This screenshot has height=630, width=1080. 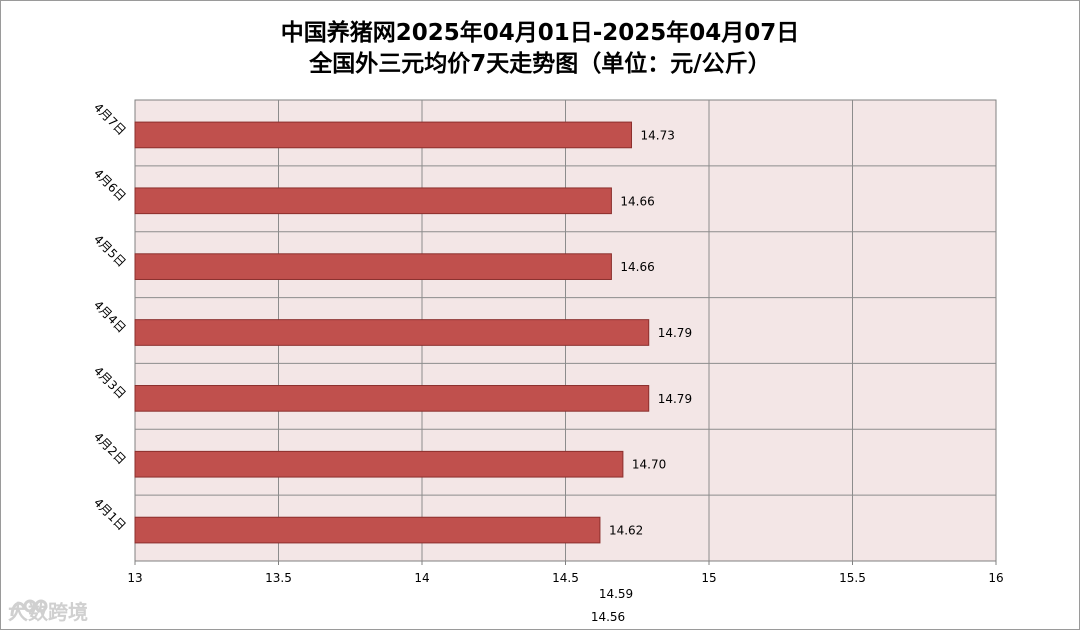 I want to click on chart-title-line2: 全国外三元均价7天走势图（单位：元/公斤）, so click(x=540, y=64).